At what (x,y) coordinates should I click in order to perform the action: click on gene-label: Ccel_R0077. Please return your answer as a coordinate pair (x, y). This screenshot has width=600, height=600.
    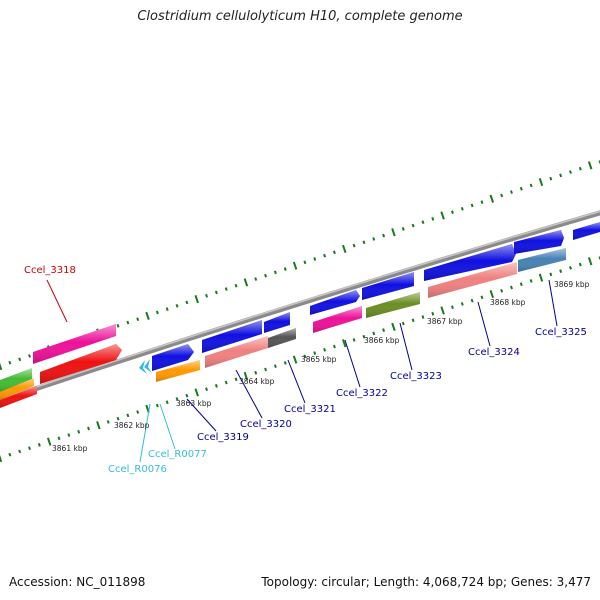
    Looking at the image, I should click on (177, 454).